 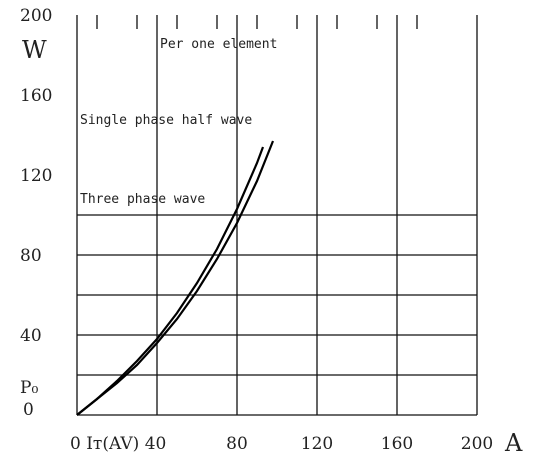 I want to click on y-tick-label: 0, so click(x=28, y=410).